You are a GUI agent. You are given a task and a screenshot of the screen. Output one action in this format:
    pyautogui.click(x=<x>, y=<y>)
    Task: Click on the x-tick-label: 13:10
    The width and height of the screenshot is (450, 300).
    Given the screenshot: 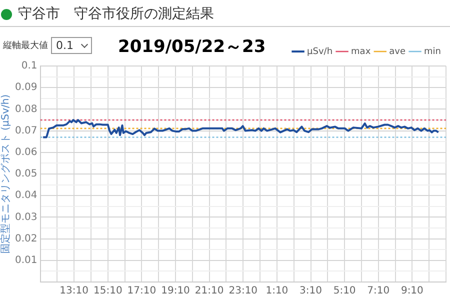 What is the action you would take?
    pyautogui.click(x=74, y=291)
    